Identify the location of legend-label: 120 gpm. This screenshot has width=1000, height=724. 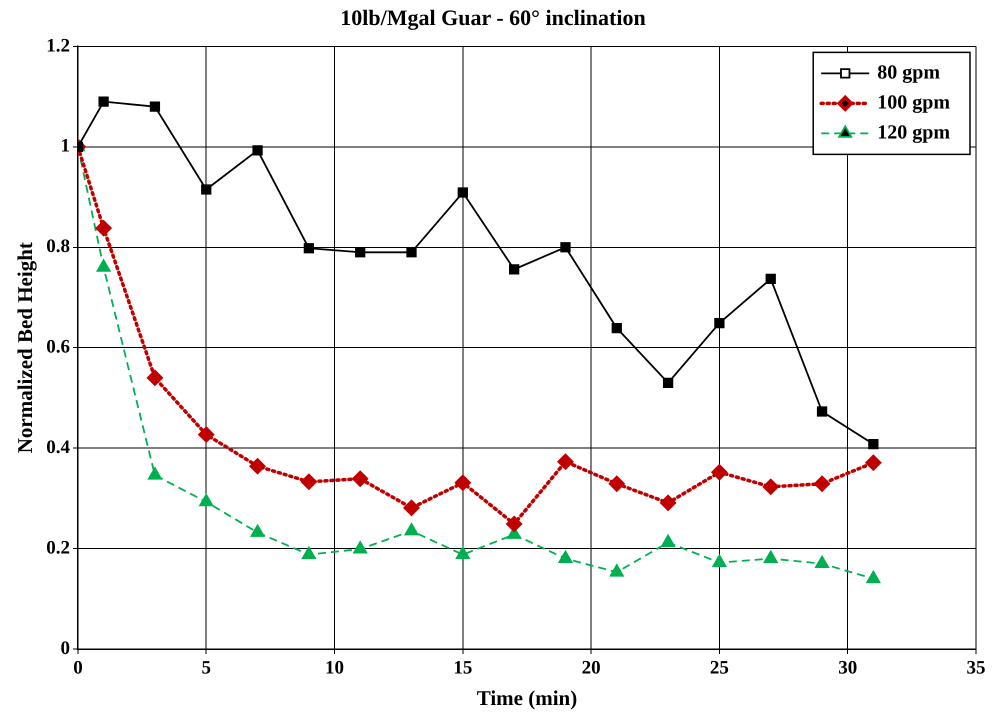
(913, 133).